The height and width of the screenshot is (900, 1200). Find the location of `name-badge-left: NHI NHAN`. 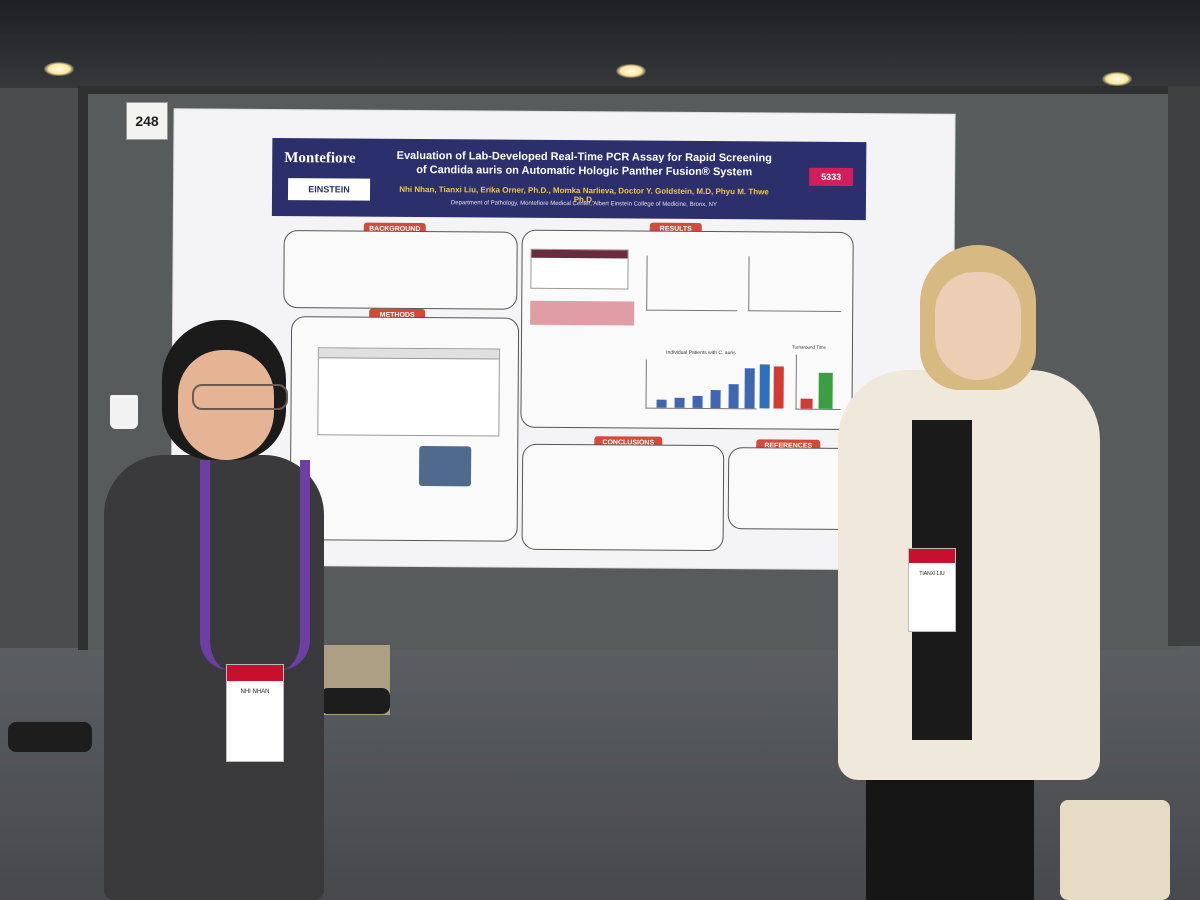

name-badge-left: NHI NHAN is located at coordinates (255, 713).